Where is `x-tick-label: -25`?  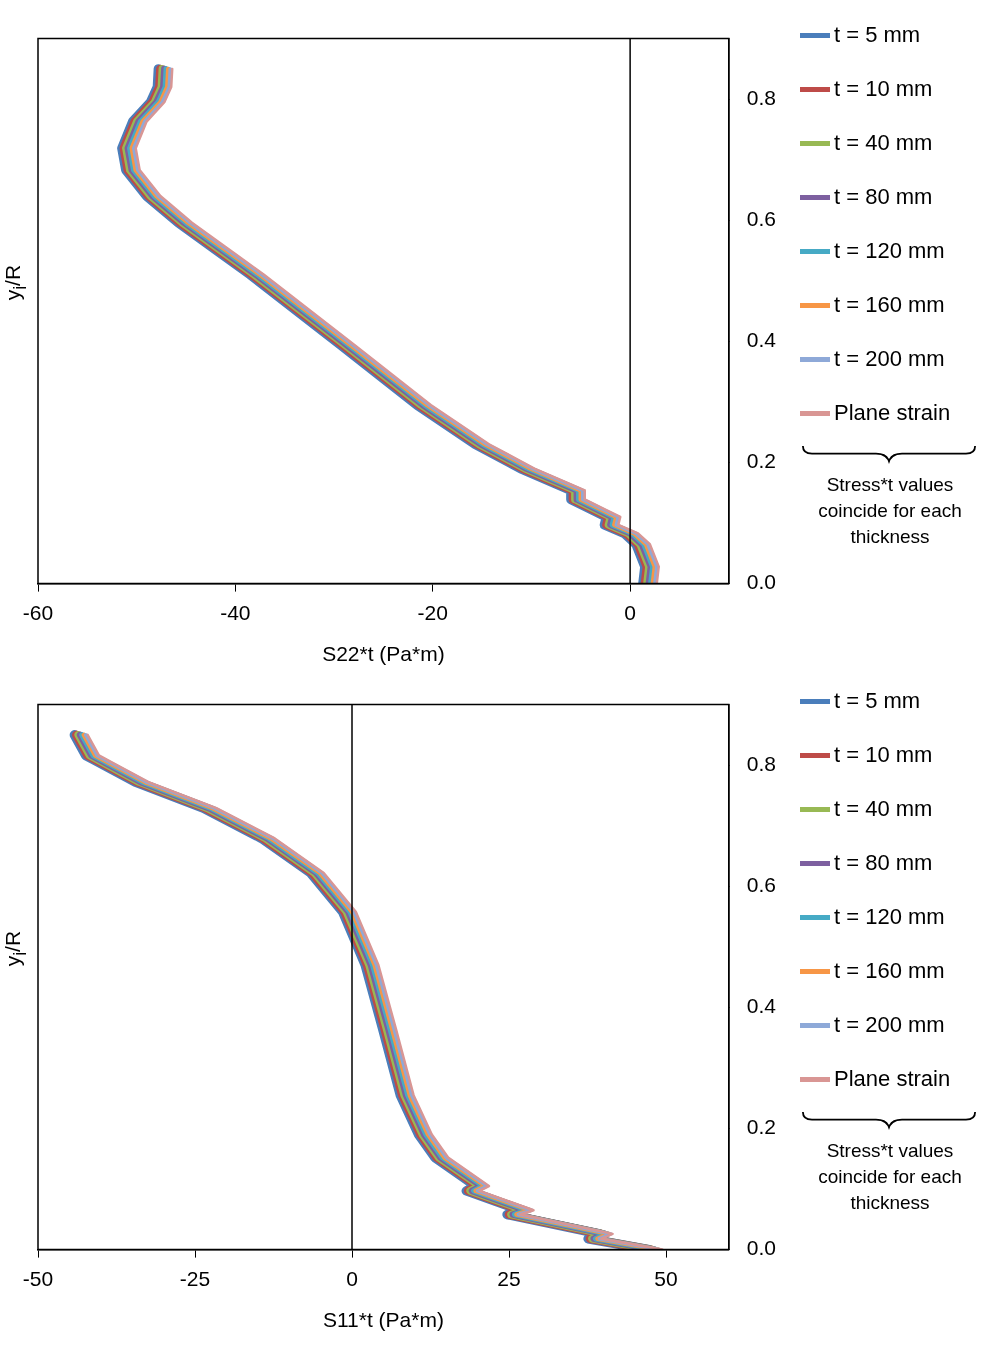
x-tick-label: -25 is located at coordinates (195, 1278).